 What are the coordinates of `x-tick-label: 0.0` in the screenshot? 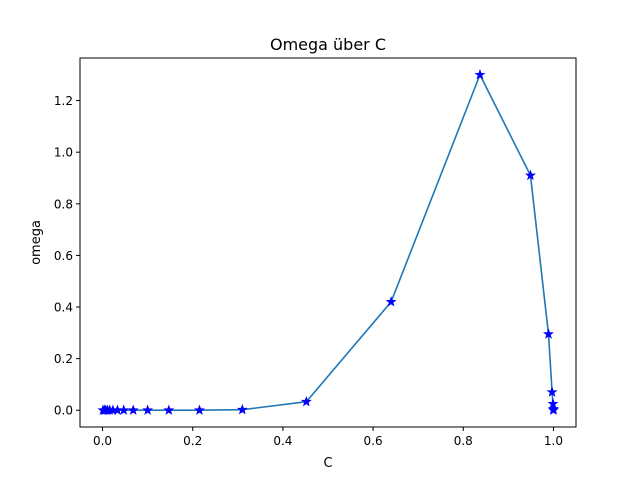 It's located at (102, 441).